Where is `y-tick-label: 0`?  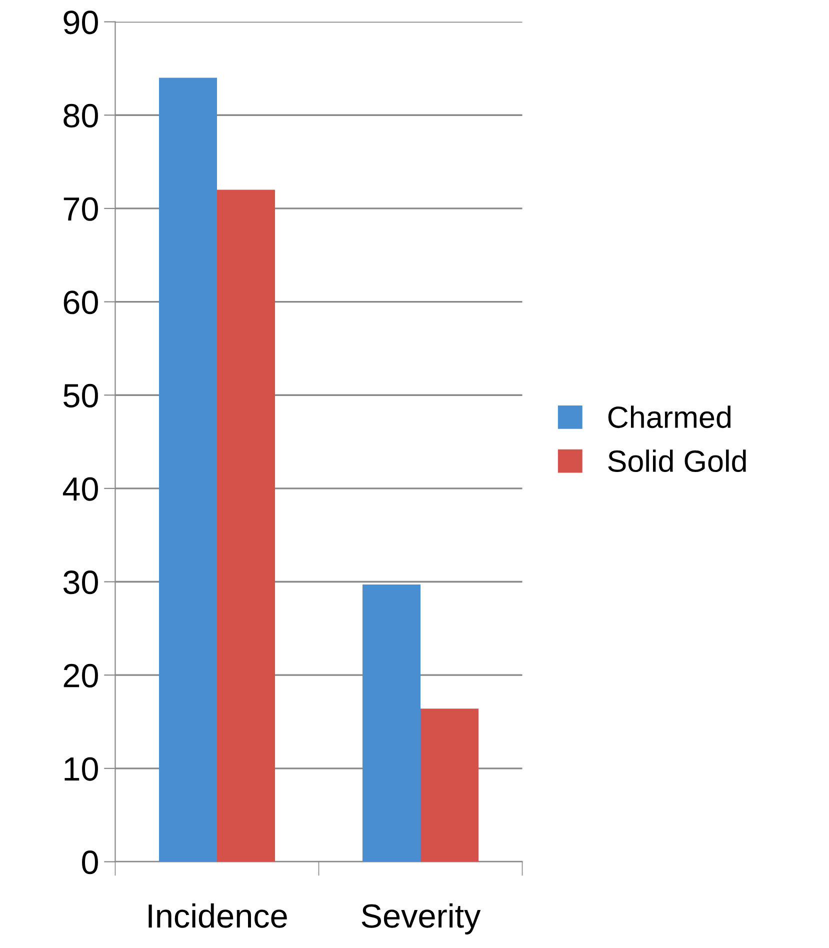
y-tick-label: 0 is located at coordinates (90, 862).